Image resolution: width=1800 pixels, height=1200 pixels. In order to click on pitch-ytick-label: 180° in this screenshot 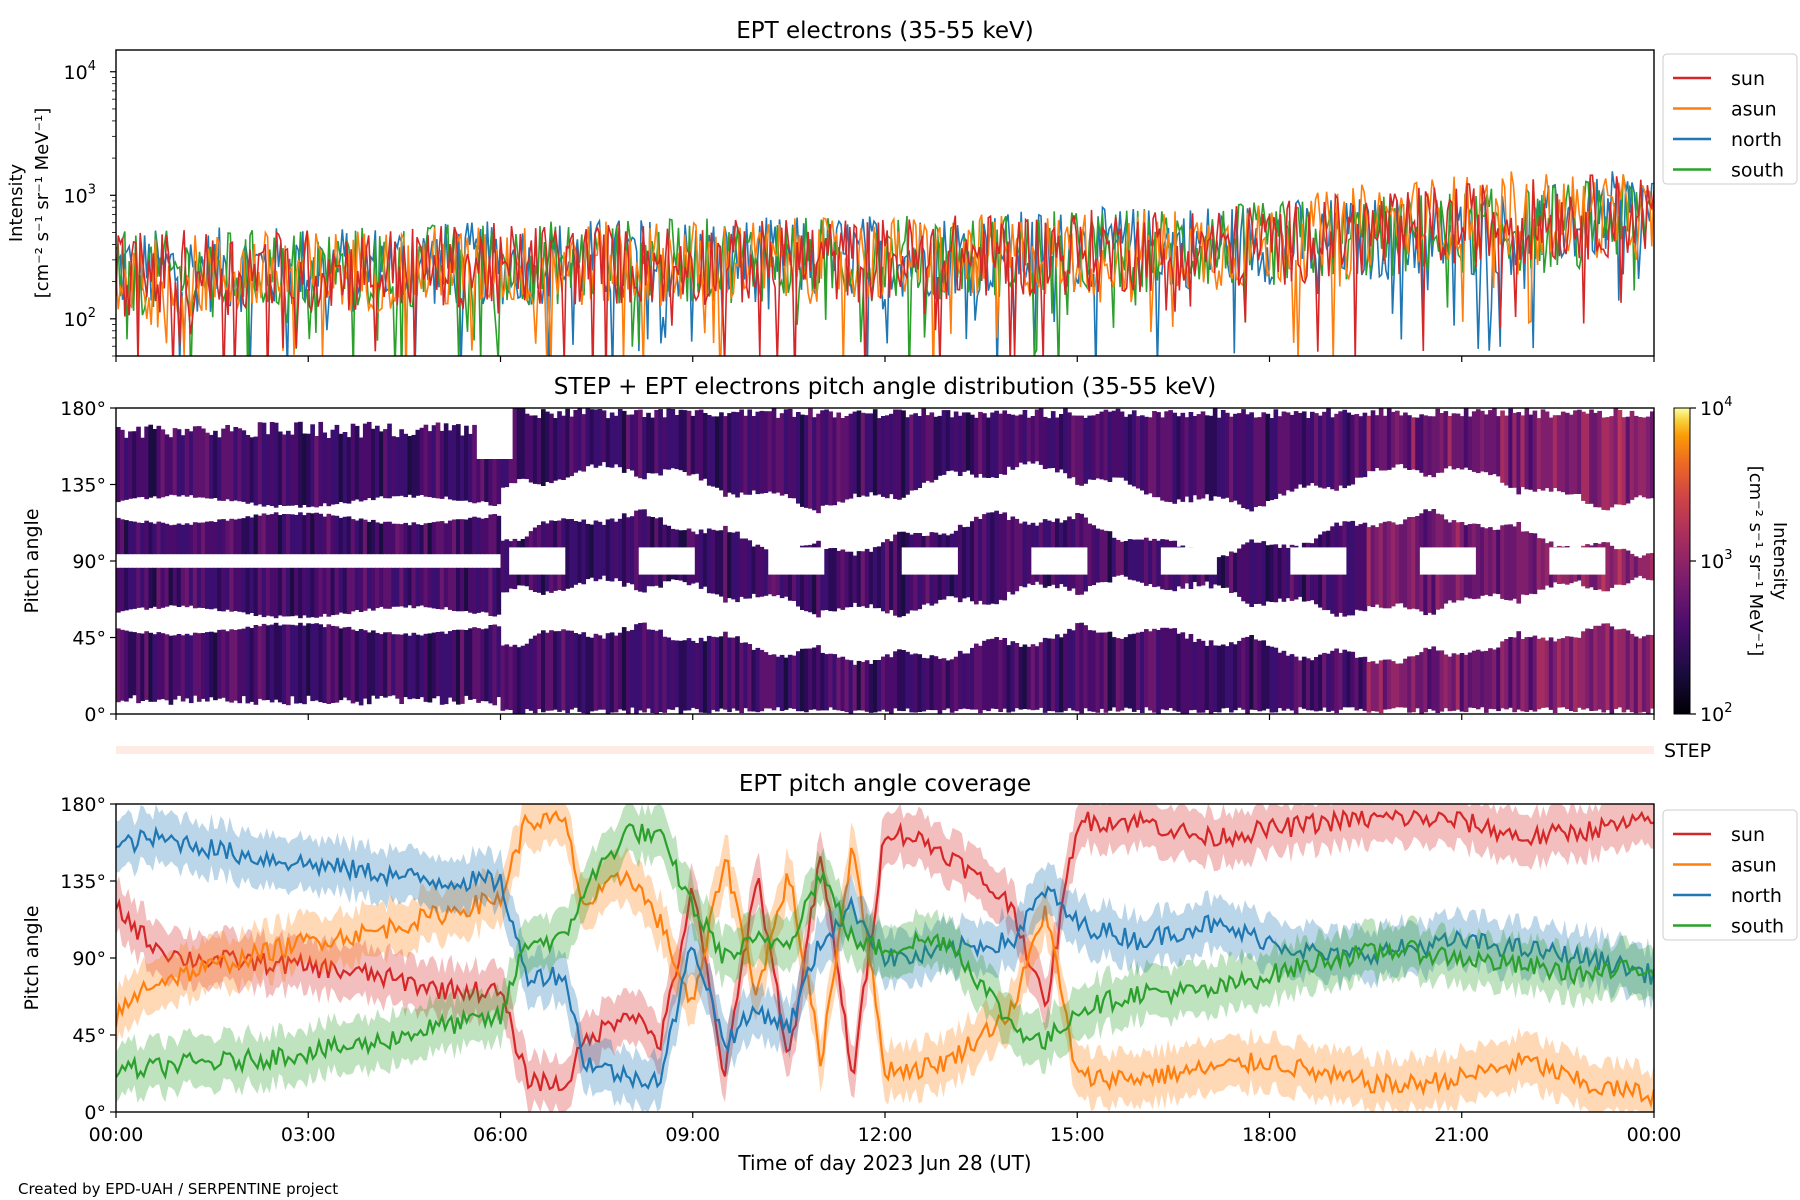, I will do `click(83, 805)`.